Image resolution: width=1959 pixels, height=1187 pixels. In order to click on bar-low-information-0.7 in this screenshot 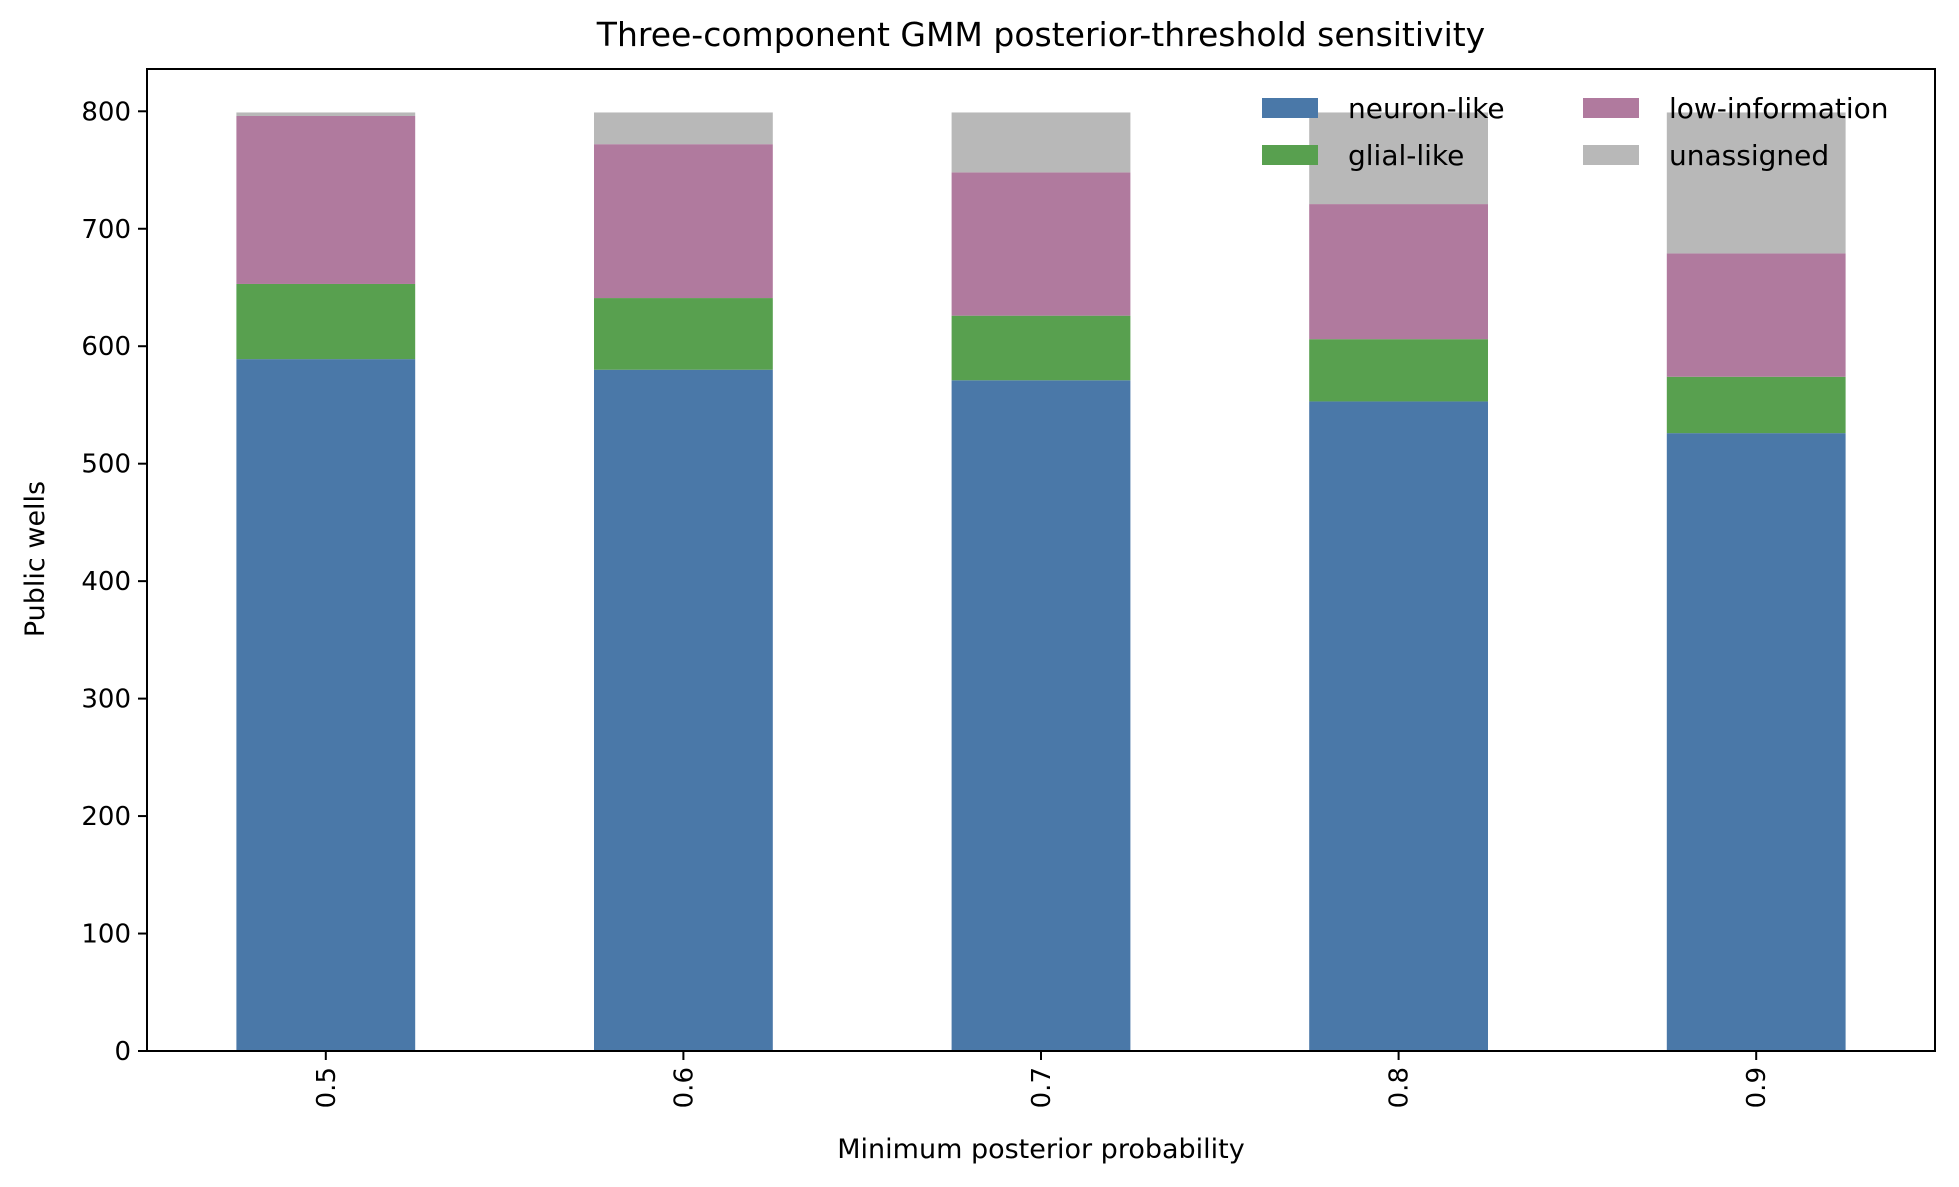, I will do `click(1041, 244)`.